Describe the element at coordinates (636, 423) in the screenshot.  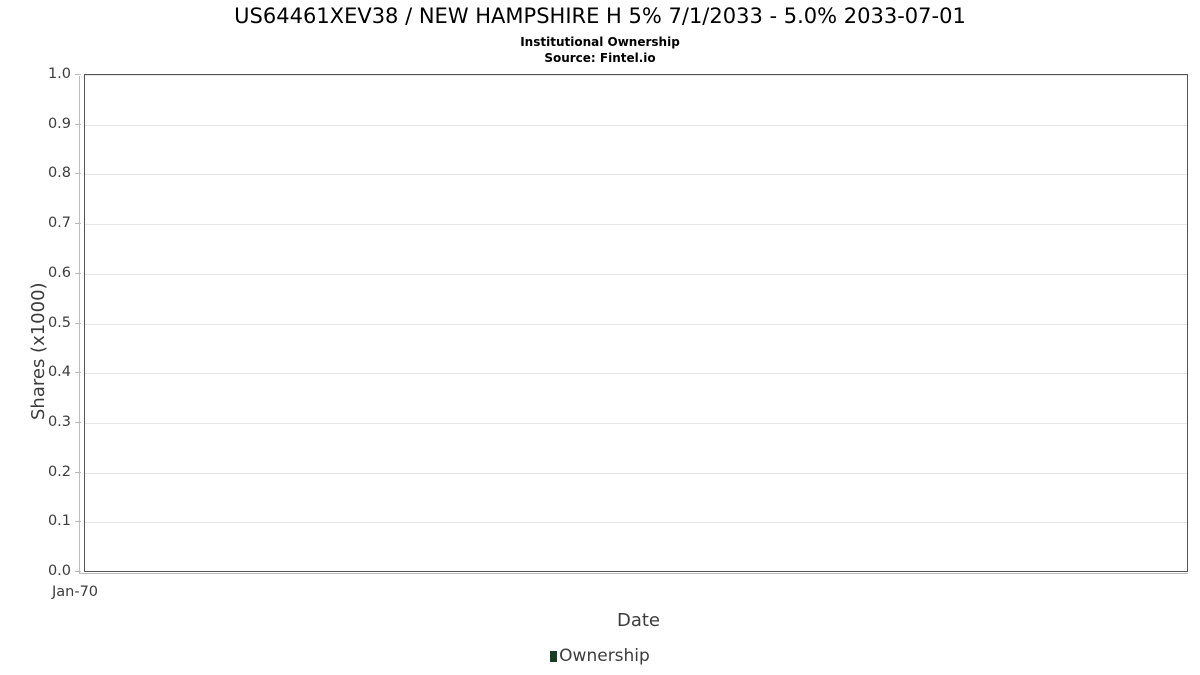
I see `gridline-0.3` at that location.